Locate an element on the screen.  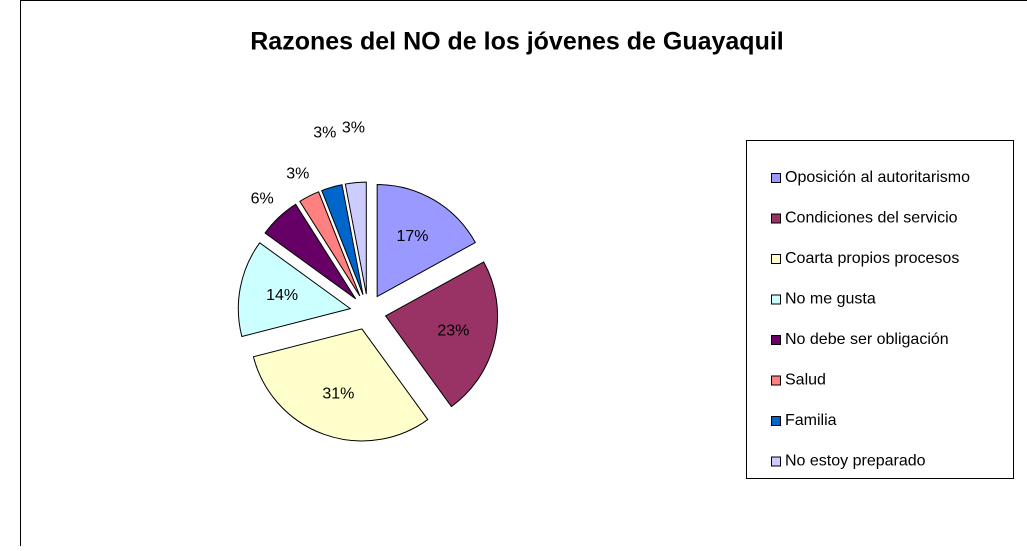
legend-label: Salud is located at coordinates (805, 380).